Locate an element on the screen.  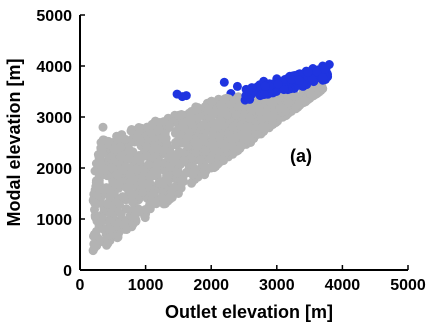
y-tick-label: 3000 is located at coordinates (54, 118).